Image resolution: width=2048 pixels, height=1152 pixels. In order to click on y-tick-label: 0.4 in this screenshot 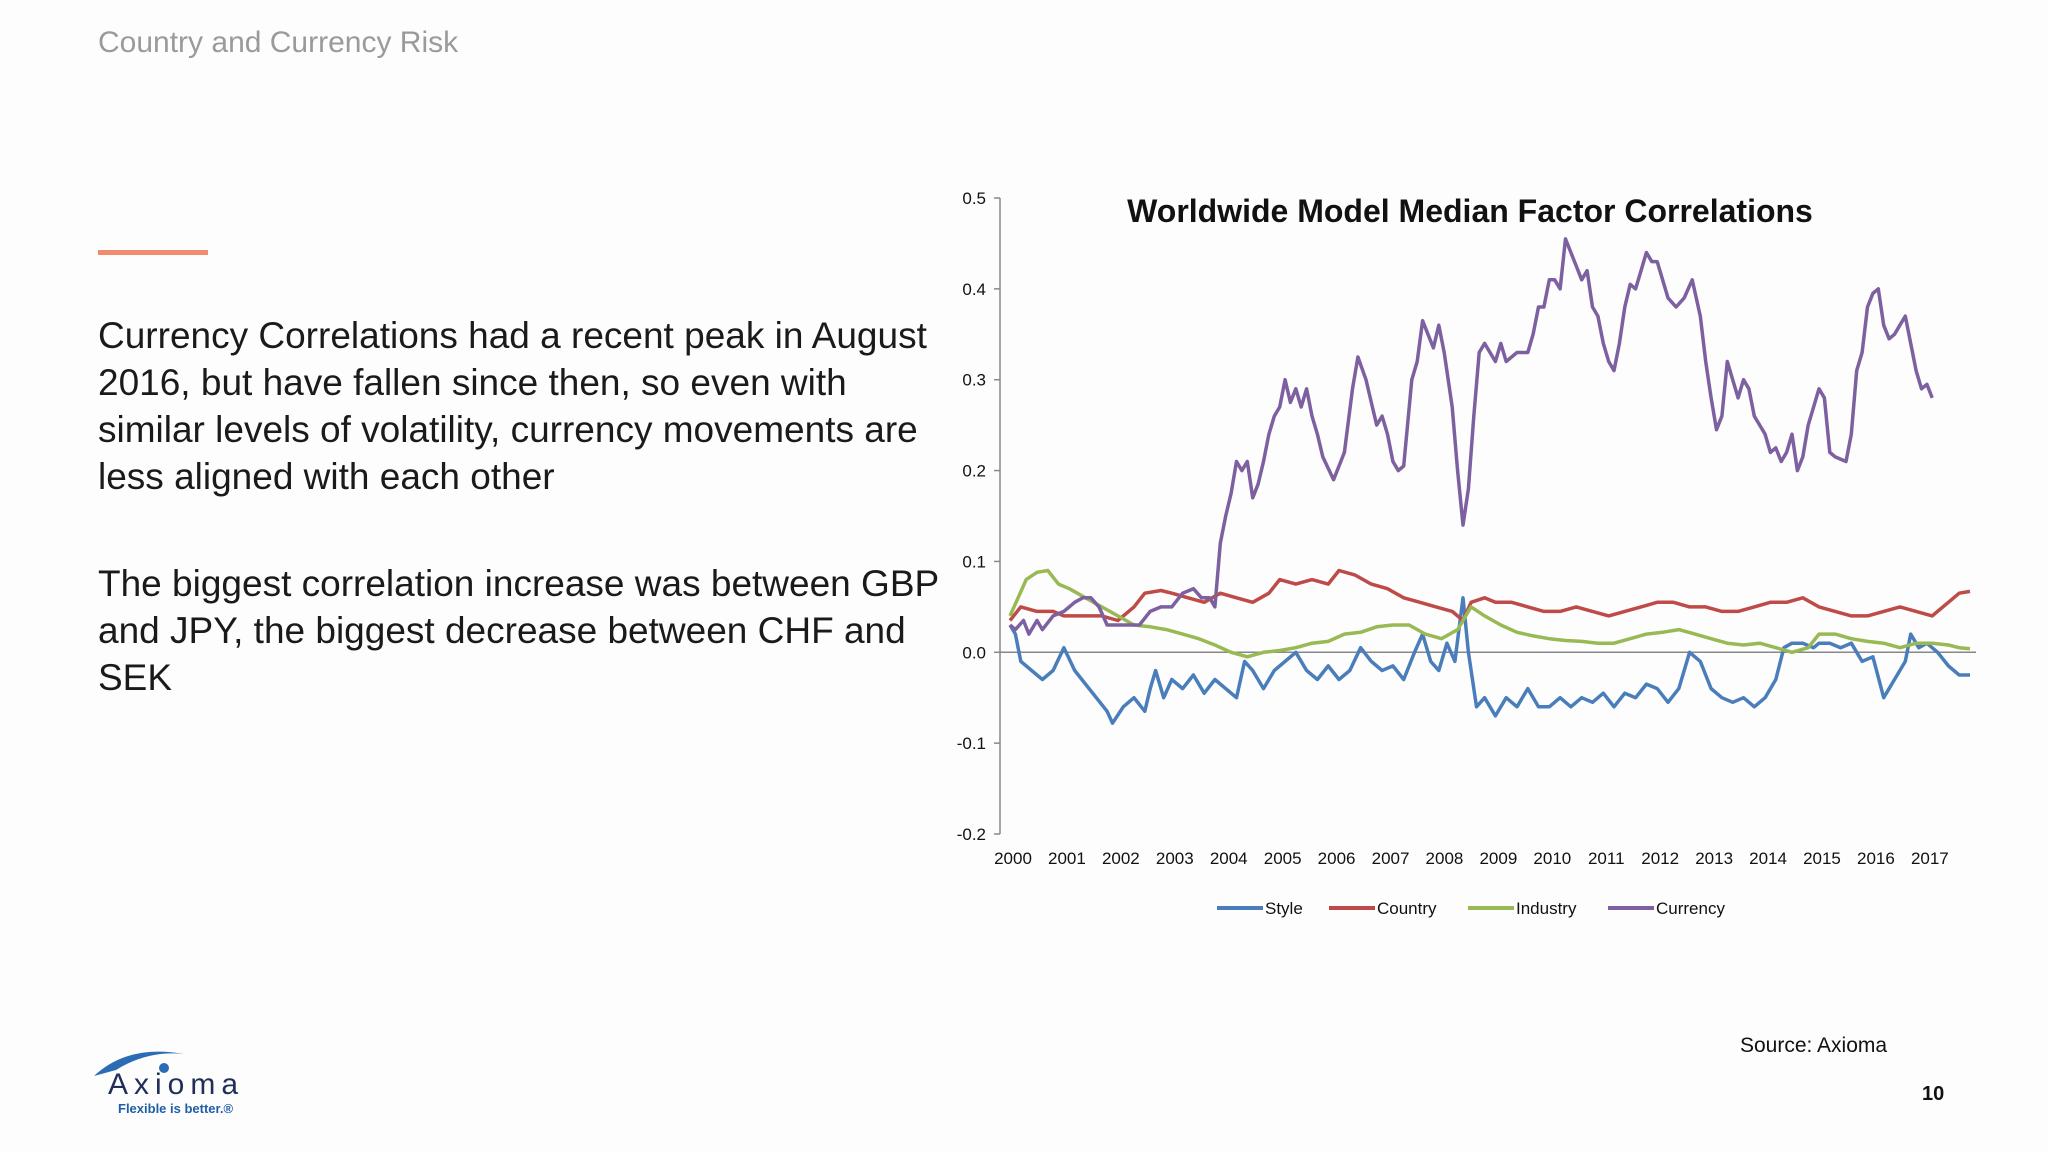, I will do `click(974, 289)`.